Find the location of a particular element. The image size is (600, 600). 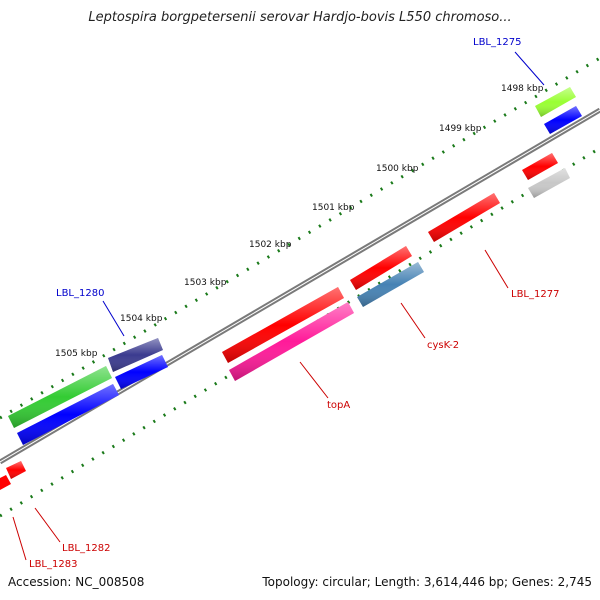

scale-label: 1503 kbp is located at coordinates (205, 283).